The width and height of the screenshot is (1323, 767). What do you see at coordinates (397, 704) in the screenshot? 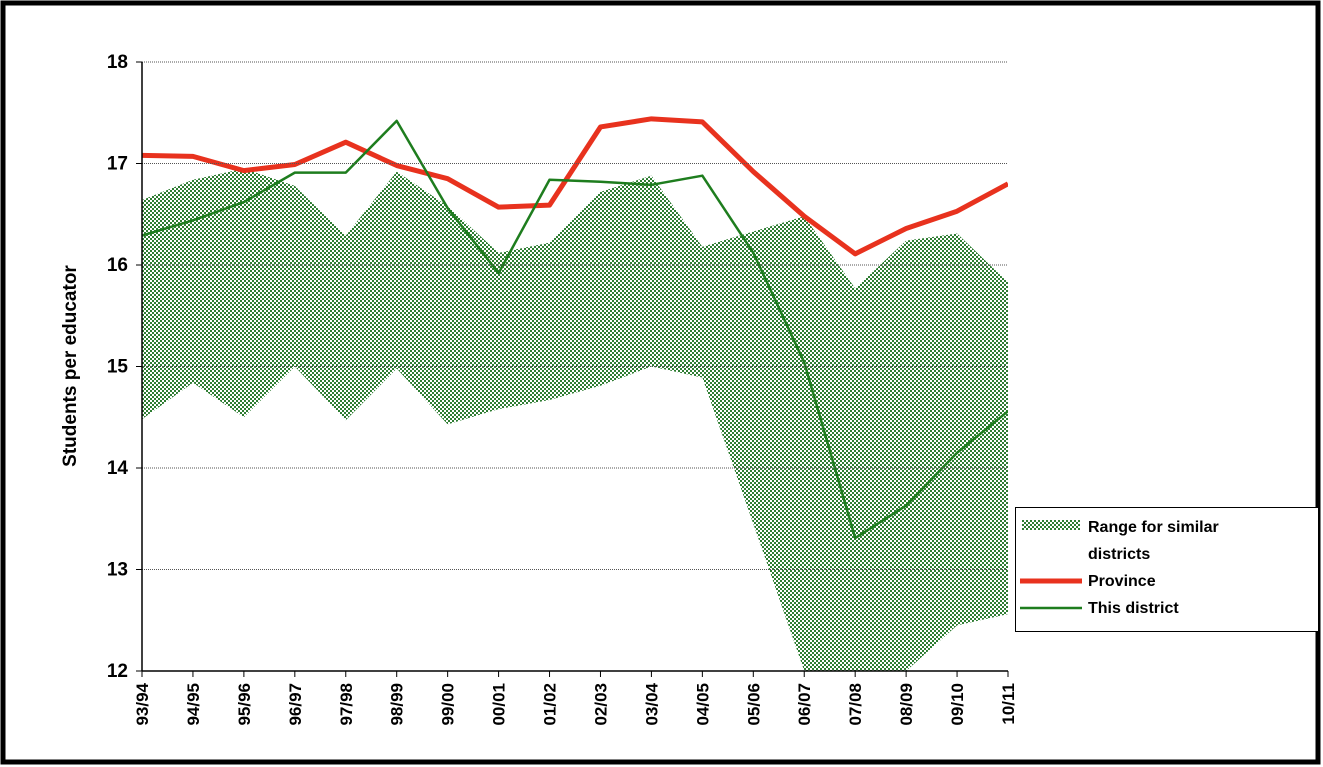
I see `x-tick-label: 98/99` at bounding box center [397, 704].